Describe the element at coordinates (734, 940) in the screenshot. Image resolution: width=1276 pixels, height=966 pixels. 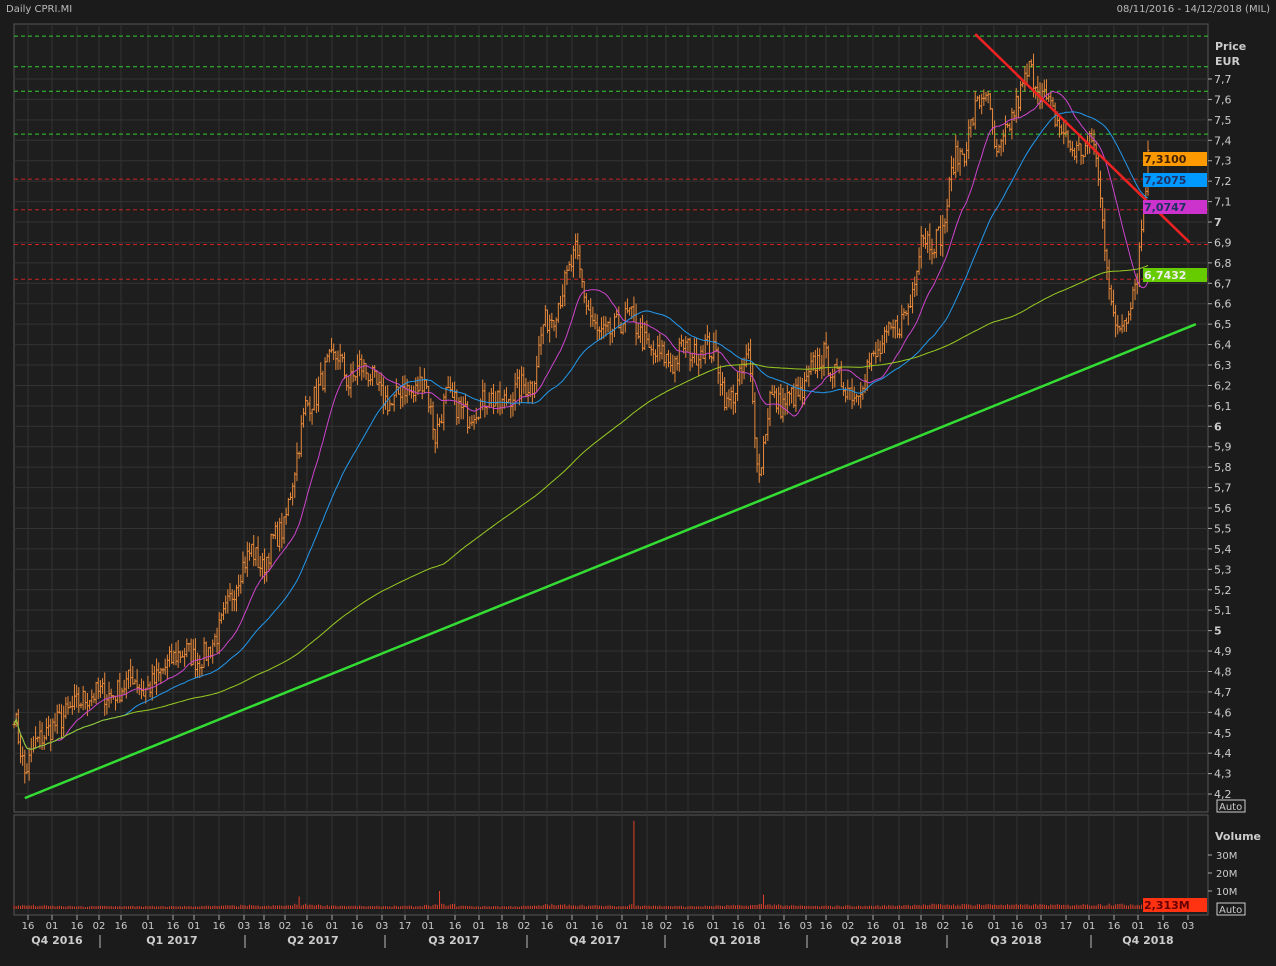
I see `quarter-label: Q1 2018` at that location.